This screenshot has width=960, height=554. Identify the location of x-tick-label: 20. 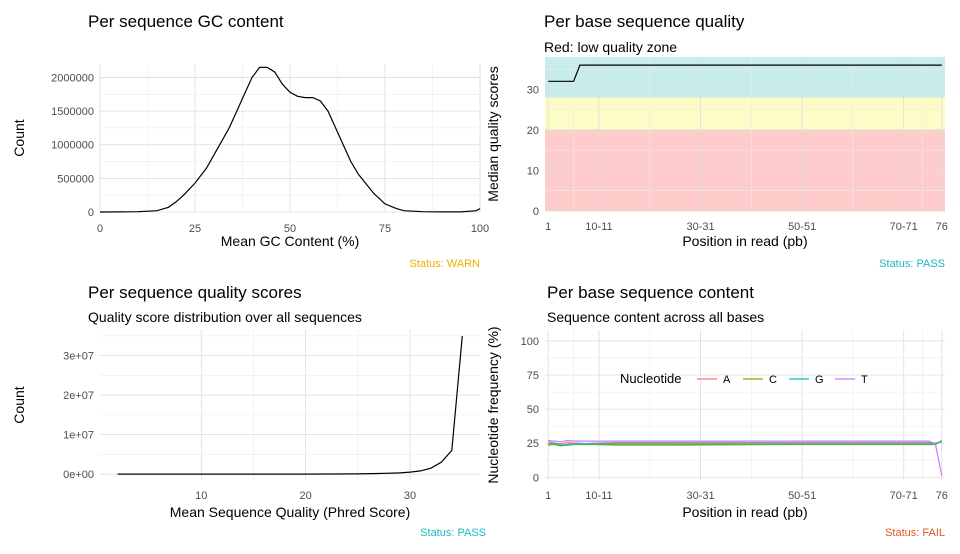
(306, 496).